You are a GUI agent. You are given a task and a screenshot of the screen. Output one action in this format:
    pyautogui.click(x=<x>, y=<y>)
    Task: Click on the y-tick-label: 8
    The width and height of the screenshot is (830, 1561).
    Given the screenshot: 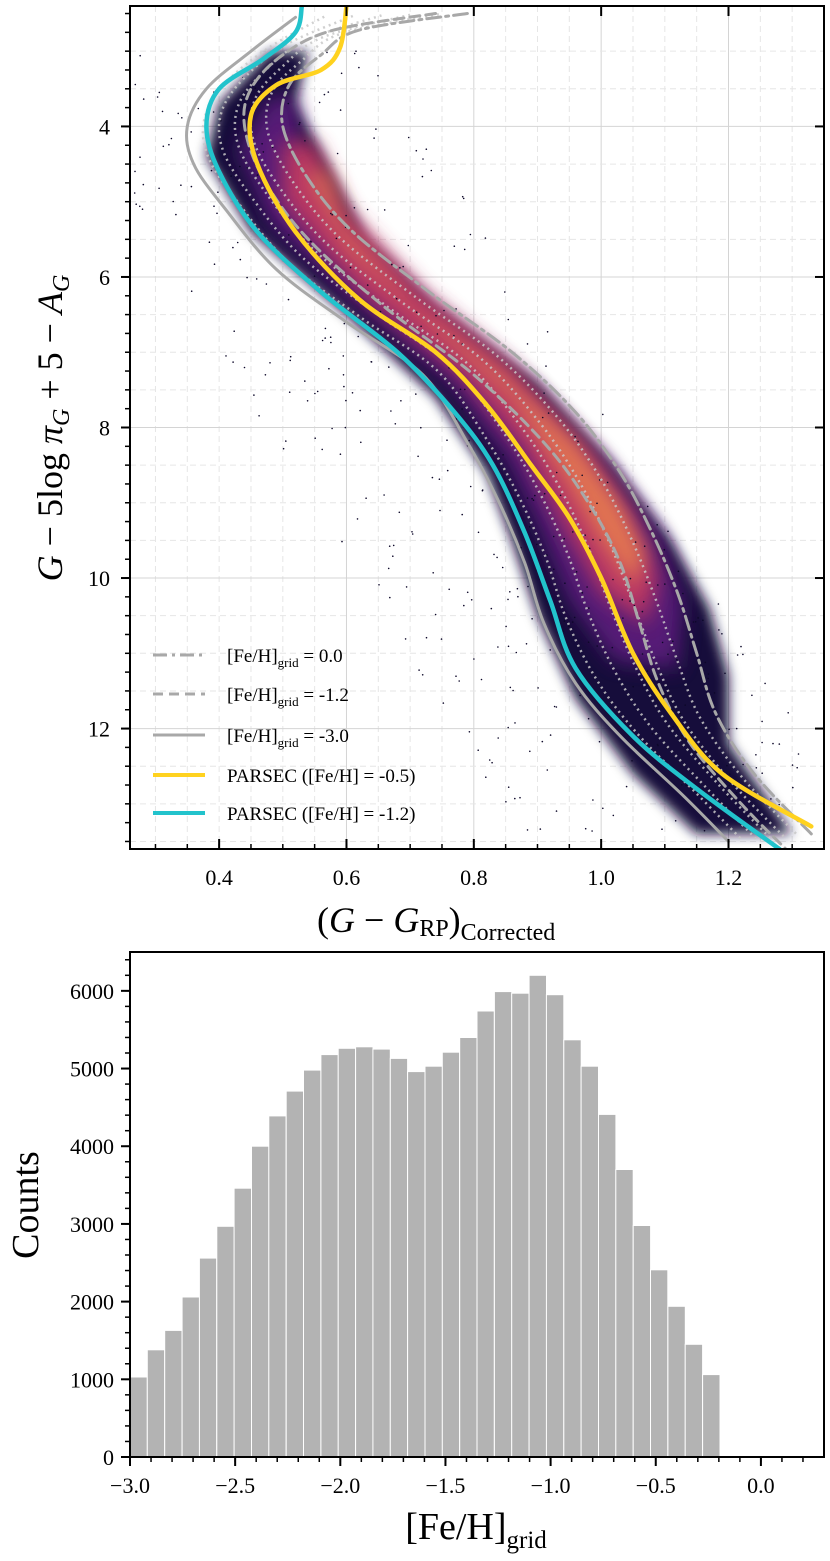 What is the action you would take?
    pyautogui.click(x=104, y=428)
    